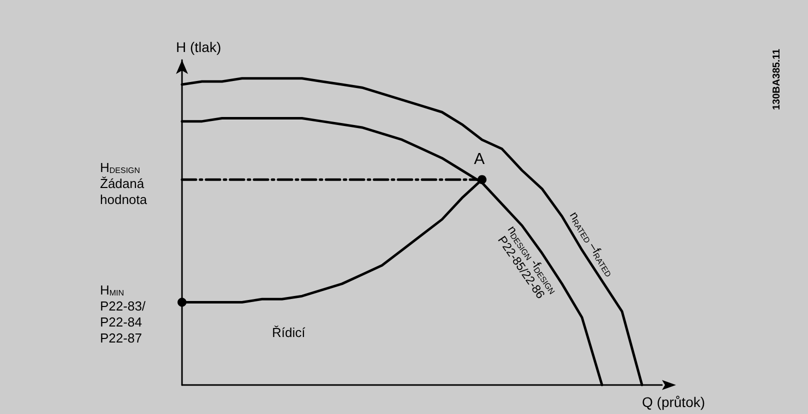 This screenshot has width=808, height=414. I want to click on text: Řídicí, so click(289, 332).